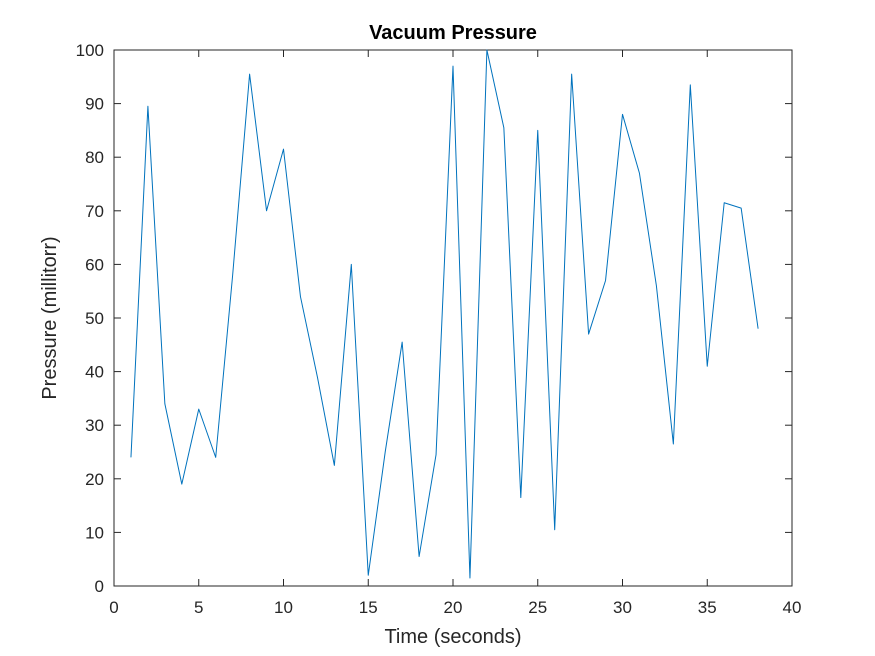 Image resolution: width=875 pixels, height=656 pixels. Describe the element at coordinates (283, 607) in the screenshot. I see `x-tick-label: 10` at that location.